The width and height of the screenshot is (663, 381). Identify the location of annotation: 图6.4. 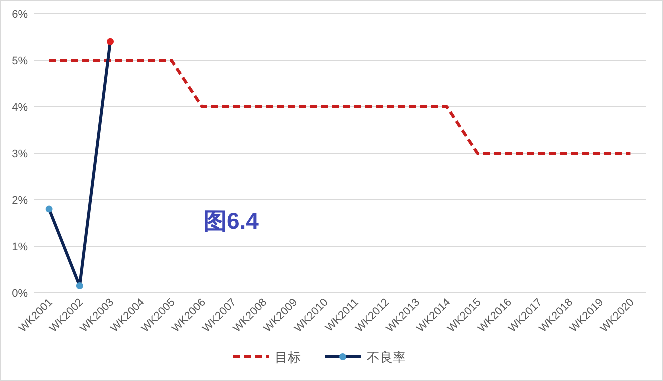
(232, 221).